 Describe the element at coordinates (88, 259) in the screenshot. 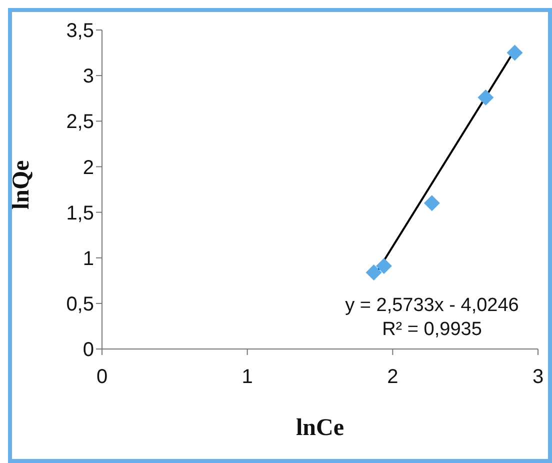

I see `y-tick-label: 1` at that location.